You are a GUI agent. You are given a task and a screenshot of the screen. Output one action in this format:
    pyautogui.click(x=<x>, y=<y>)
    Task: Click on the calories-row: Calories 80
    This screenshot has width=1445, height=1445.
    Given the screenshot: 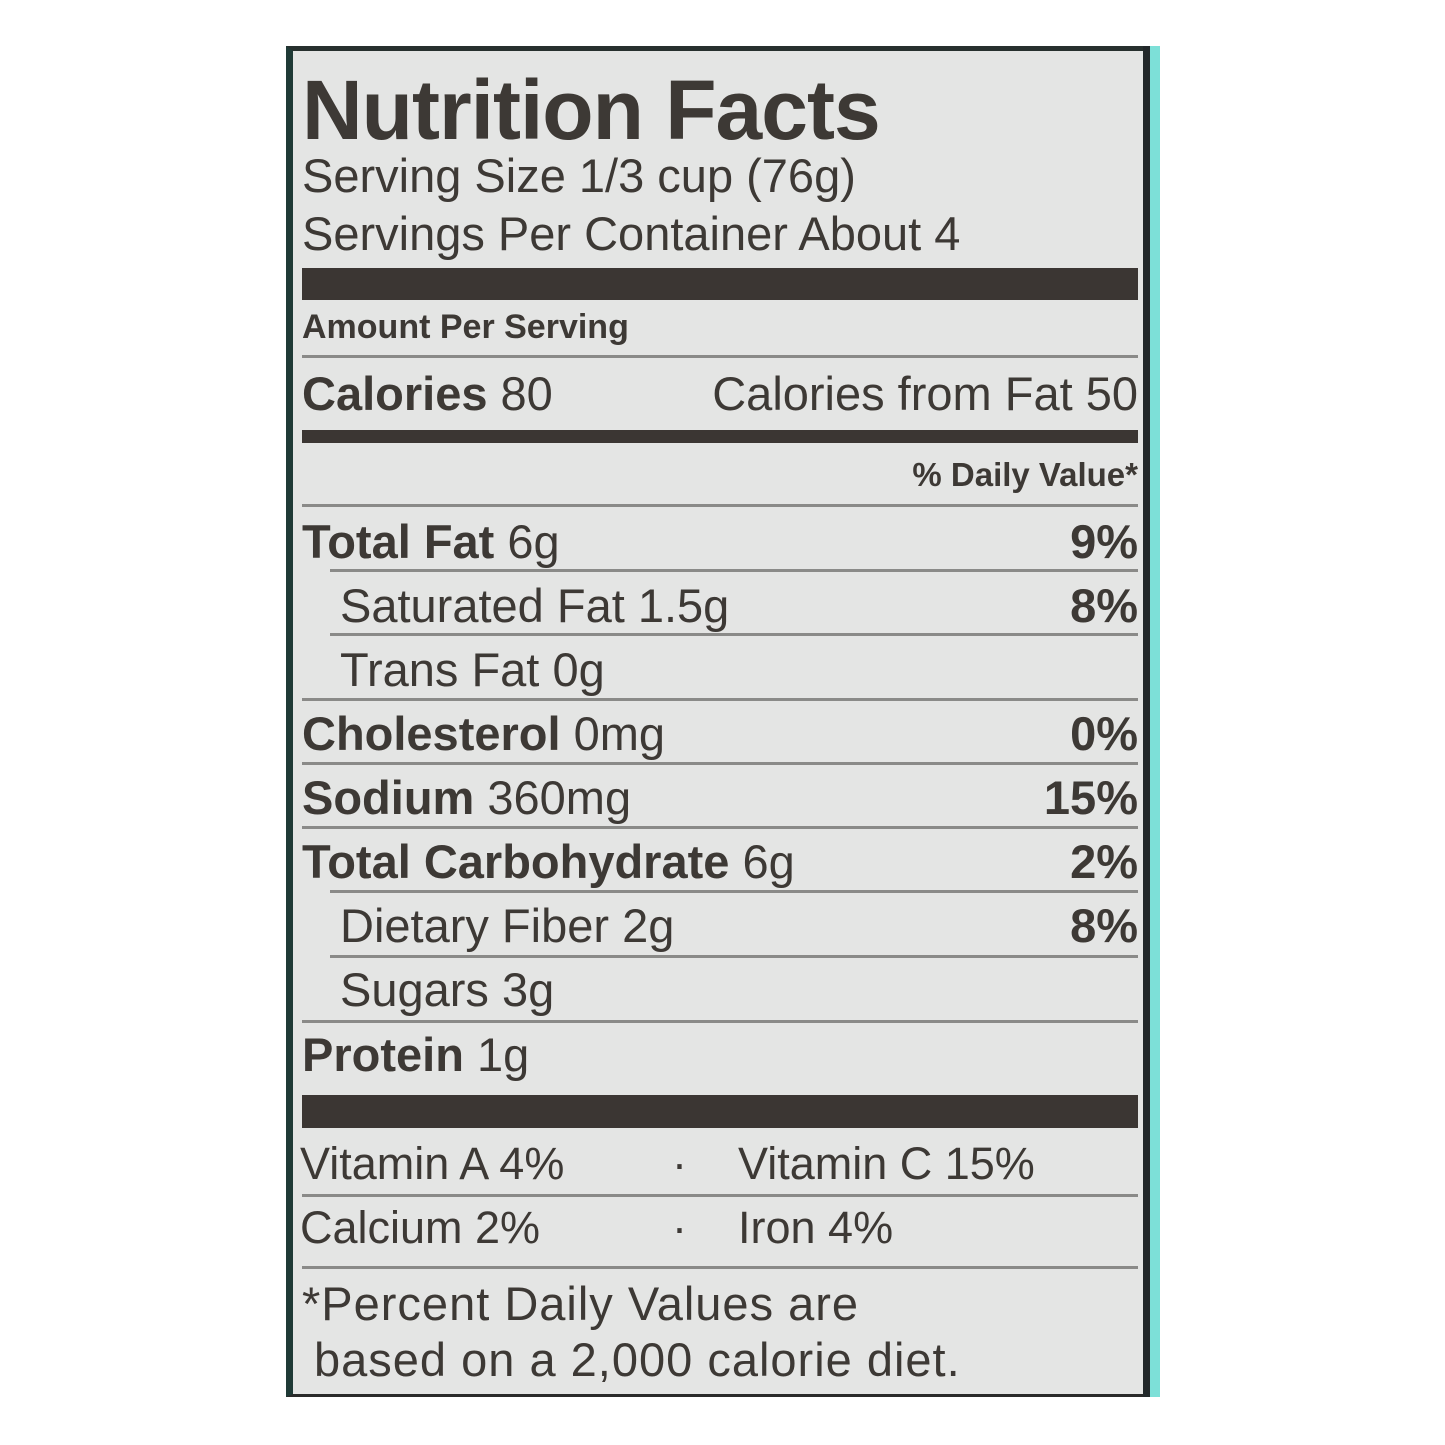 What is the action you would take?
    pyautogui.click(x=427, y=393)
    